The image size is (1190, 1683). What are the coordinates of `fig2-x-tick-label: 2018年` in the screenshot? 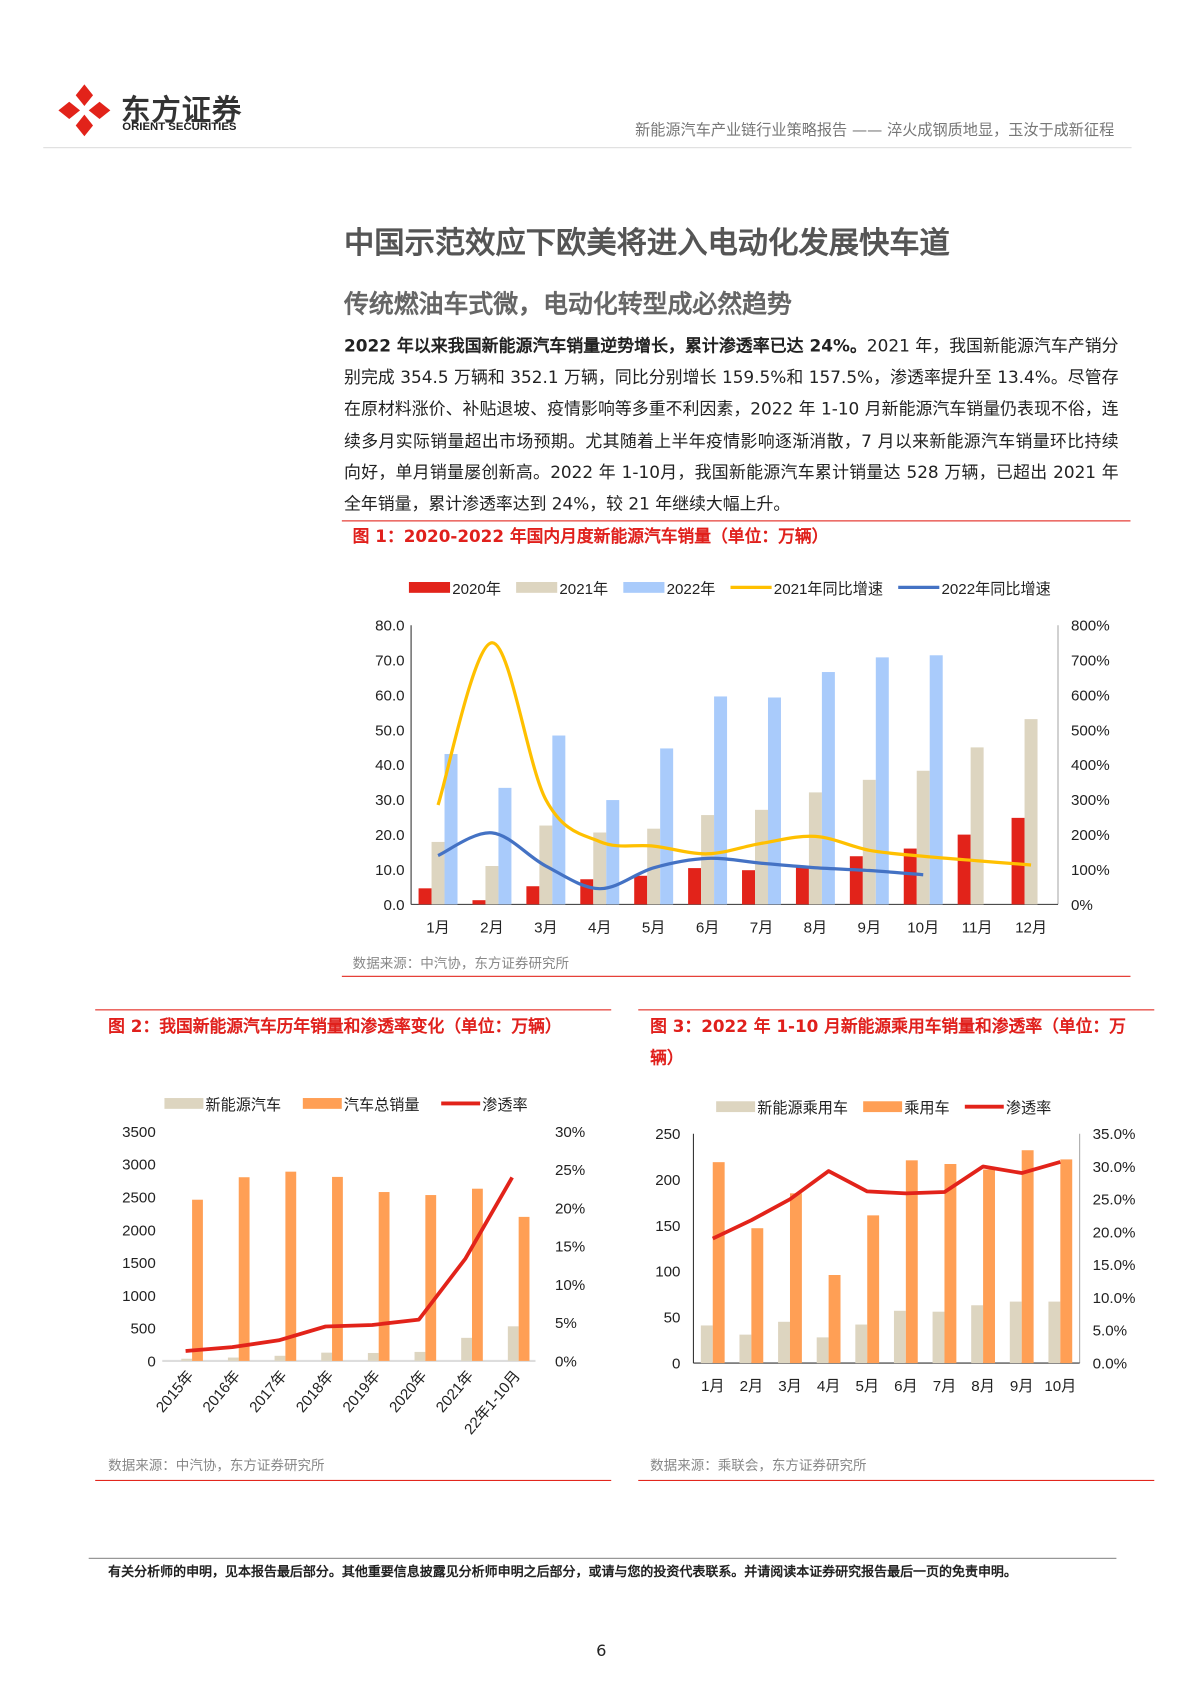 It's located at (315, 1392).